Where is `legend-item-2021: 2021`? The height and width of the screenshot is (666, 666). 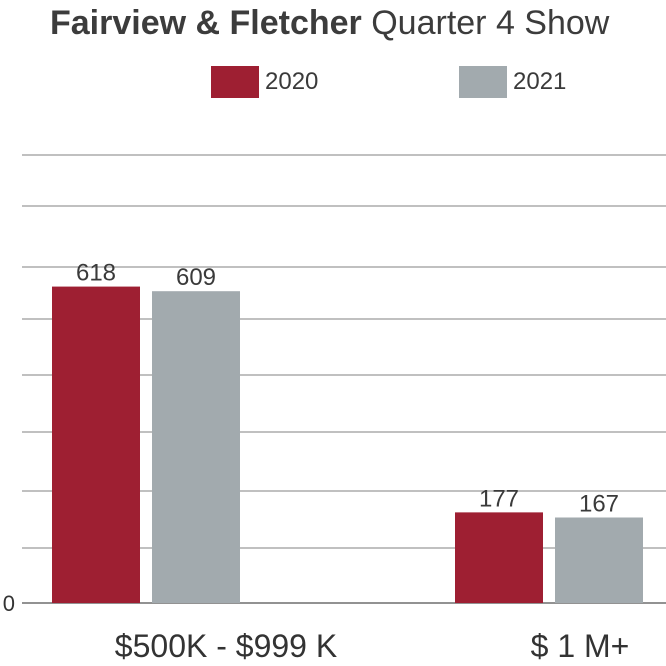
legend-item-2021: 2021 is located at coordinates (512, 82).